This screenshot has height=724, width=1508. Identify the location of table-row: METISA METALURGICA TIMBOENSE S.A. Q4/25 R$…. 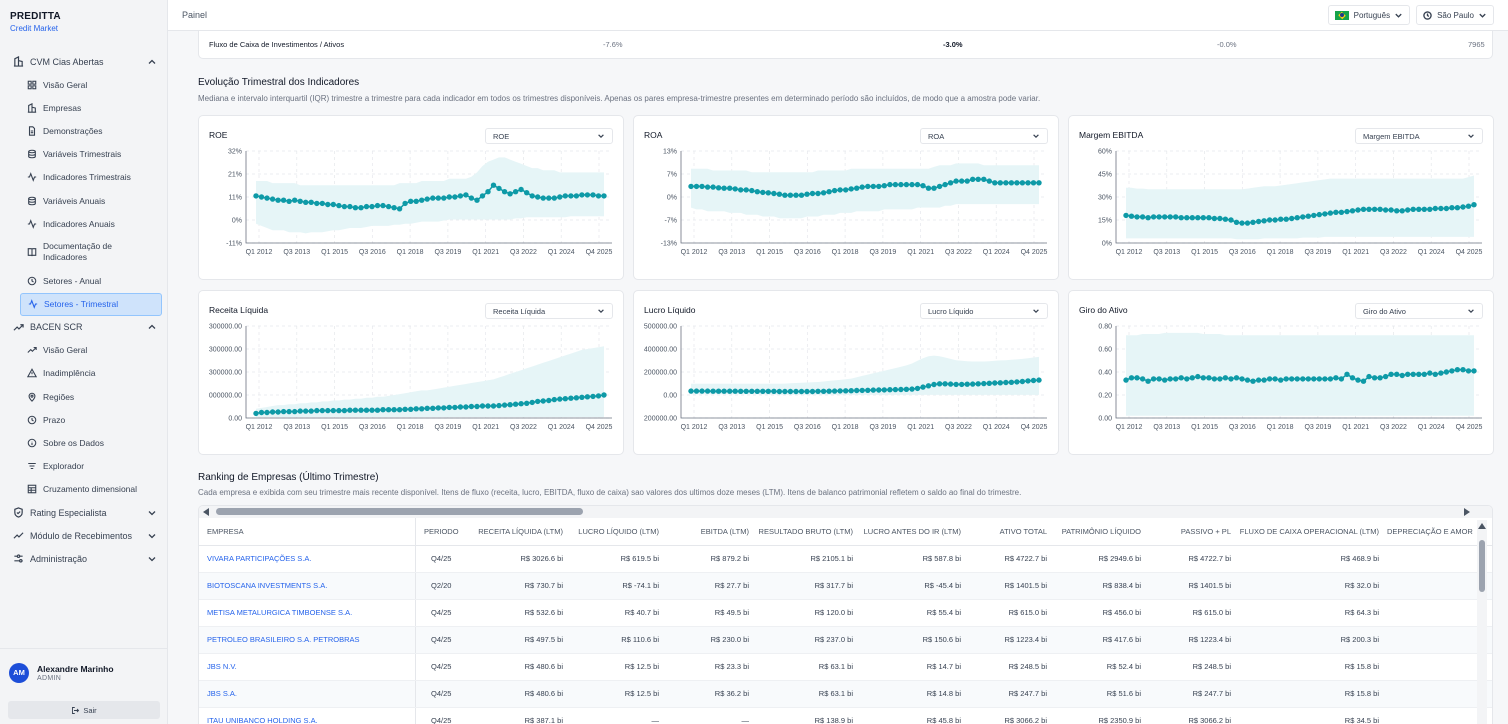
(845, 613).